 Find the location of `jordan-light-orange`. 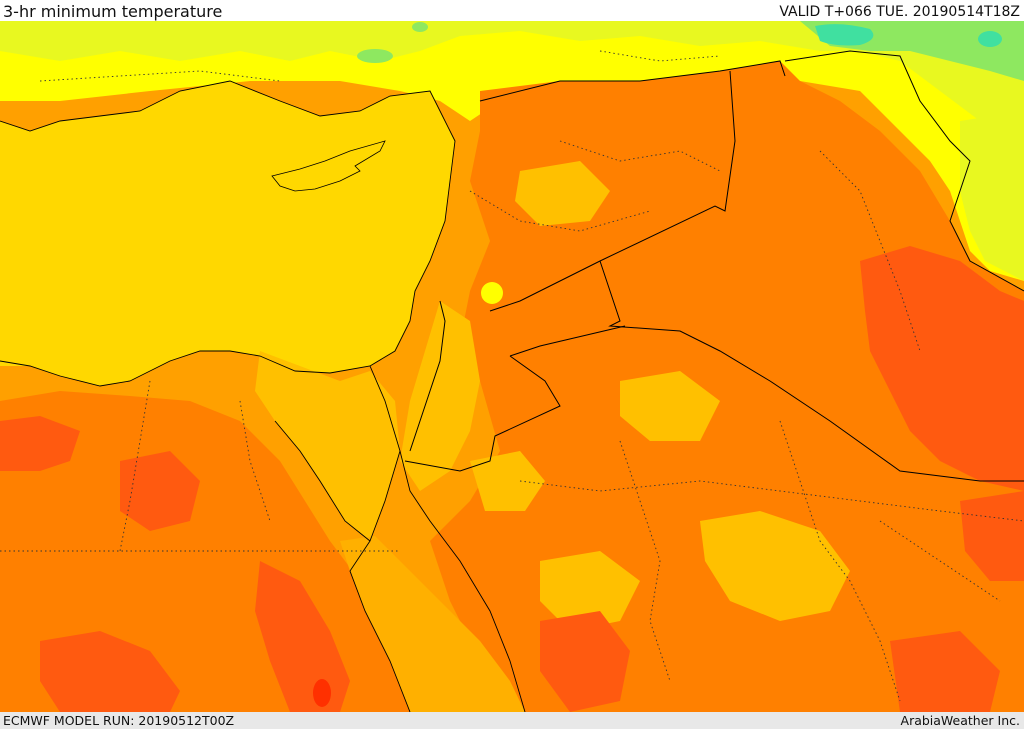

jordan-light-orange is located at coordinates (440, 396).